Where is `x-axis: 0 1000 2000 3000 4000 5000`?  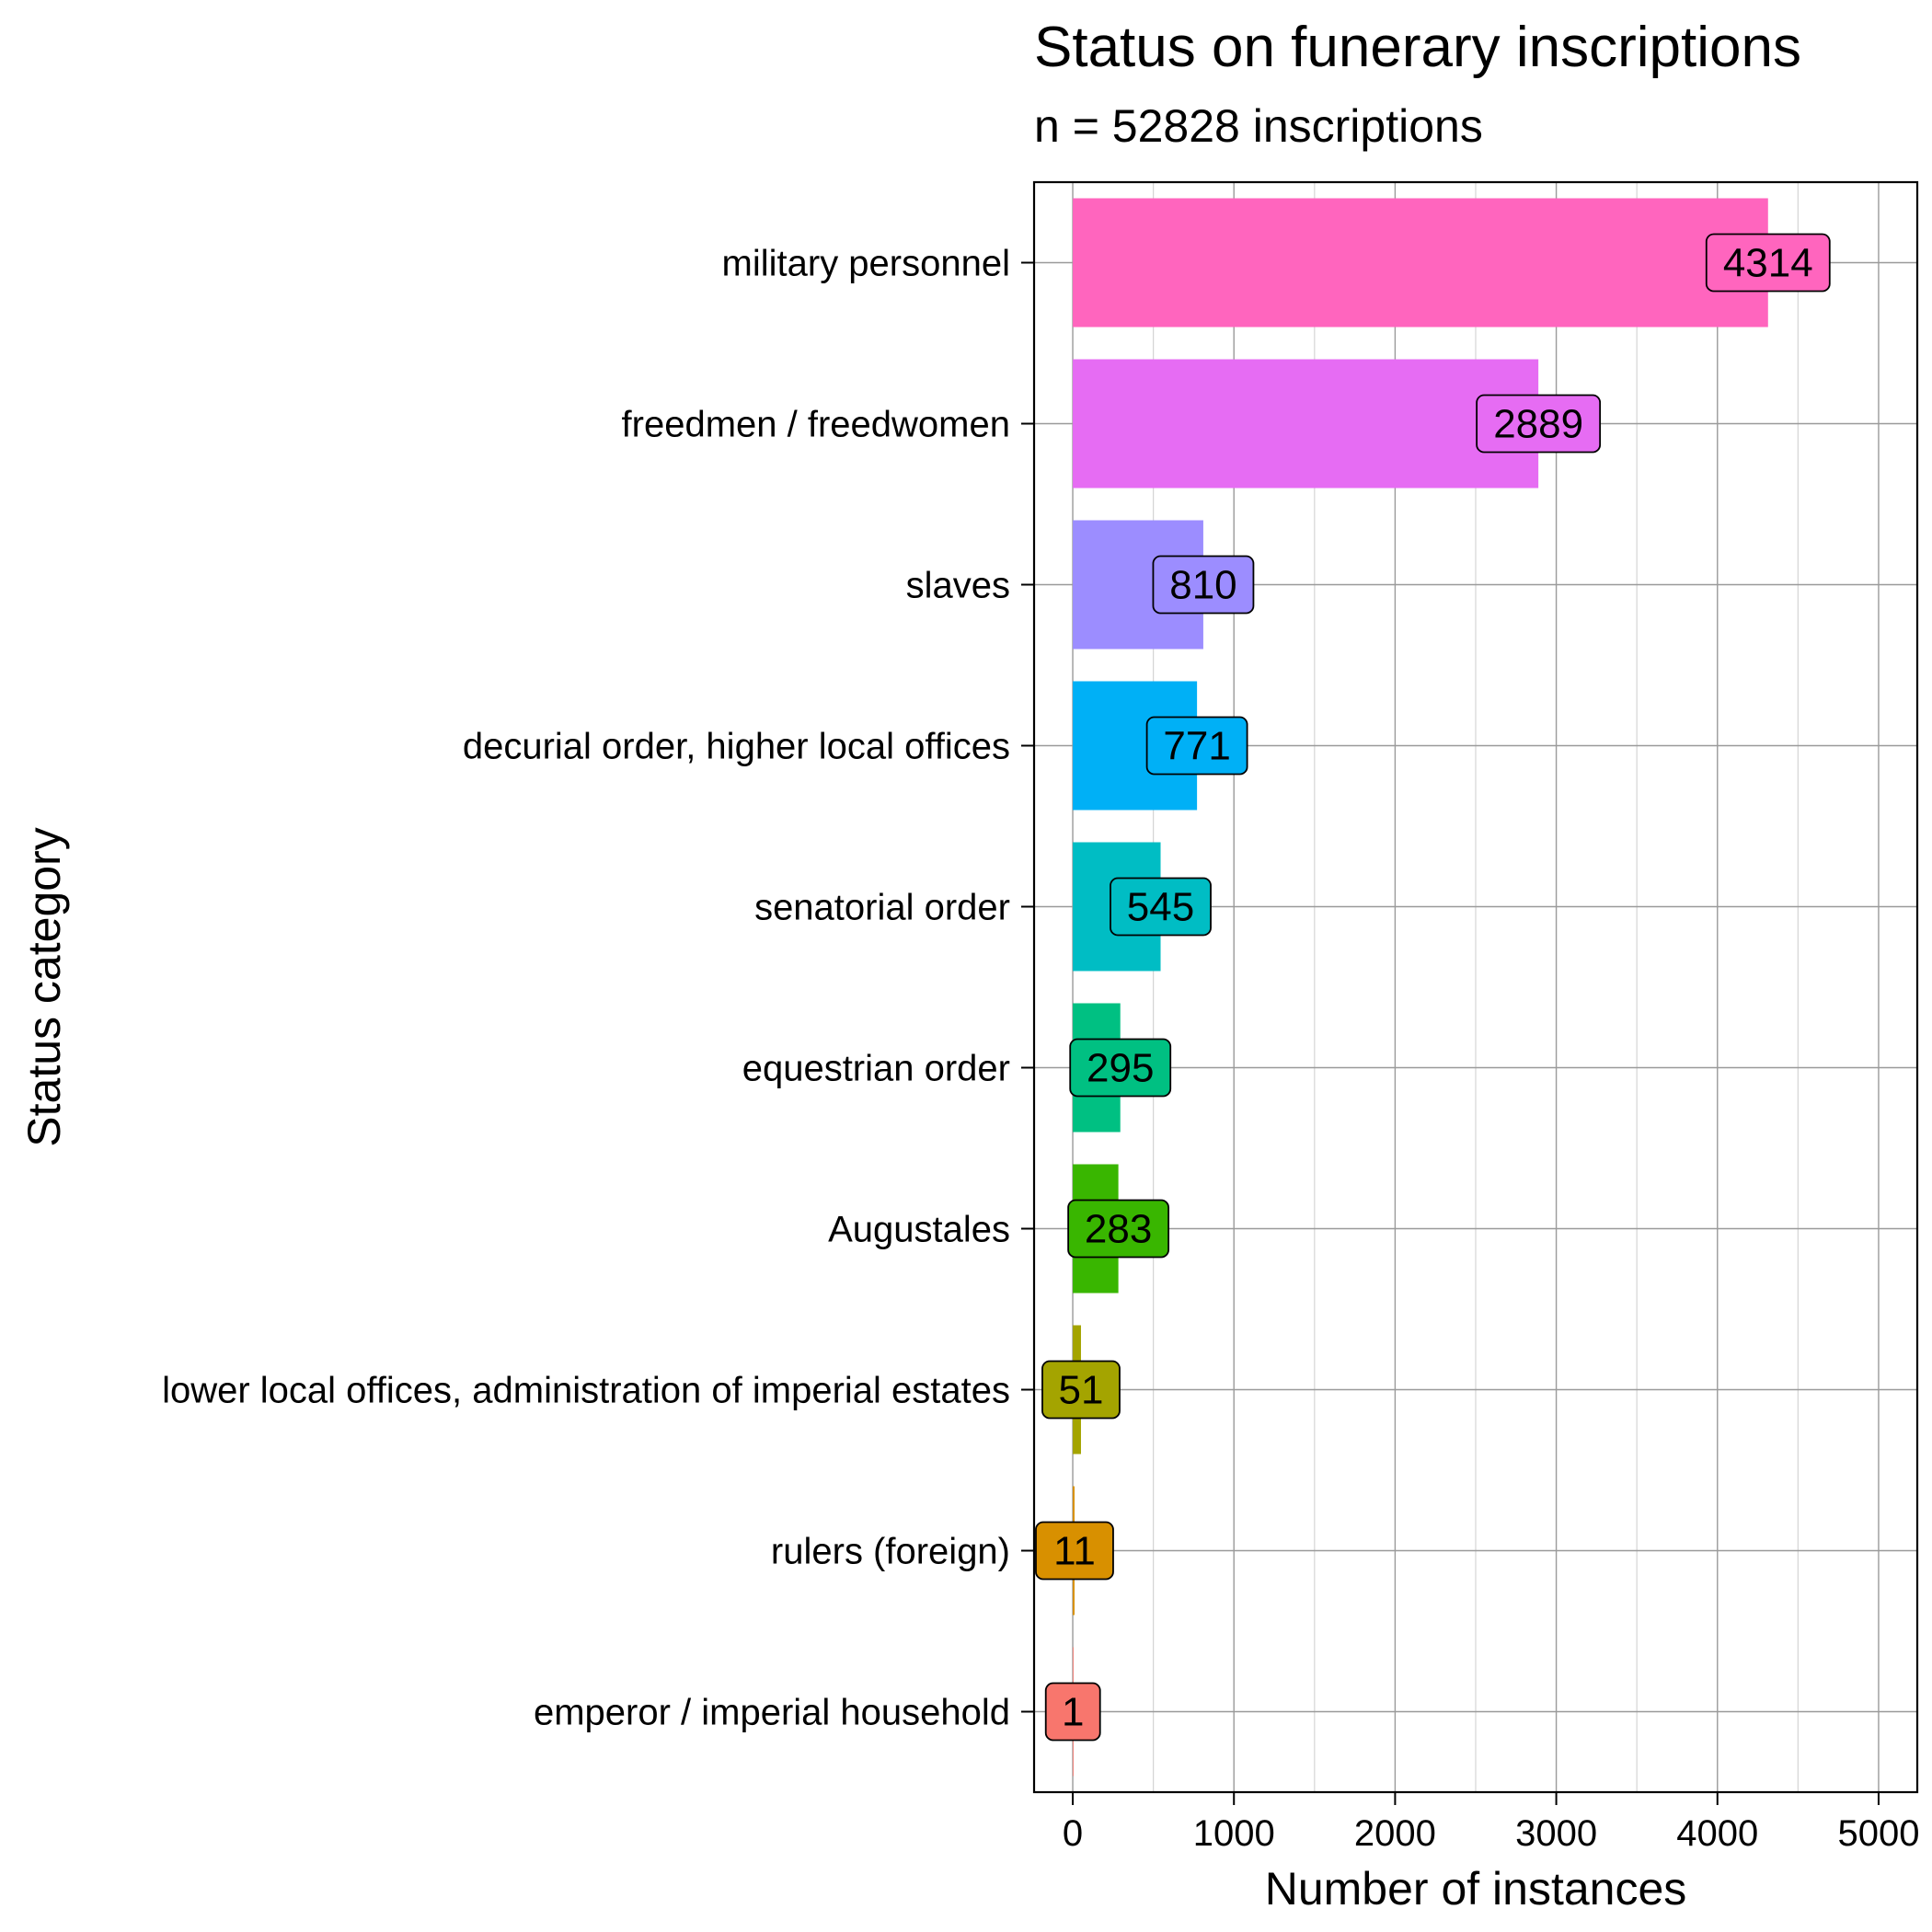
x-axis: 0 1000 2000 3000 4000 5000 is located at coordinates (1491, 1823).